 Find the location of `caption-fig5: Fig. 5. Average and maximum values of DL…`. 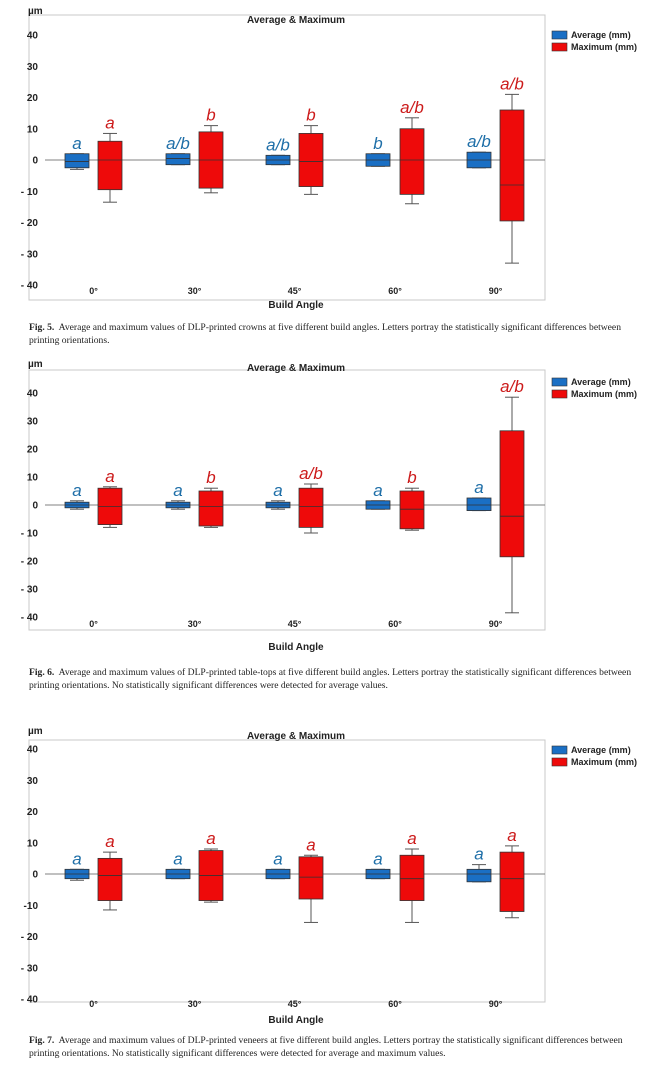

caption-fig5: Fig. 5. Average and maximum values of DL… is located at coordinates (339, 334).